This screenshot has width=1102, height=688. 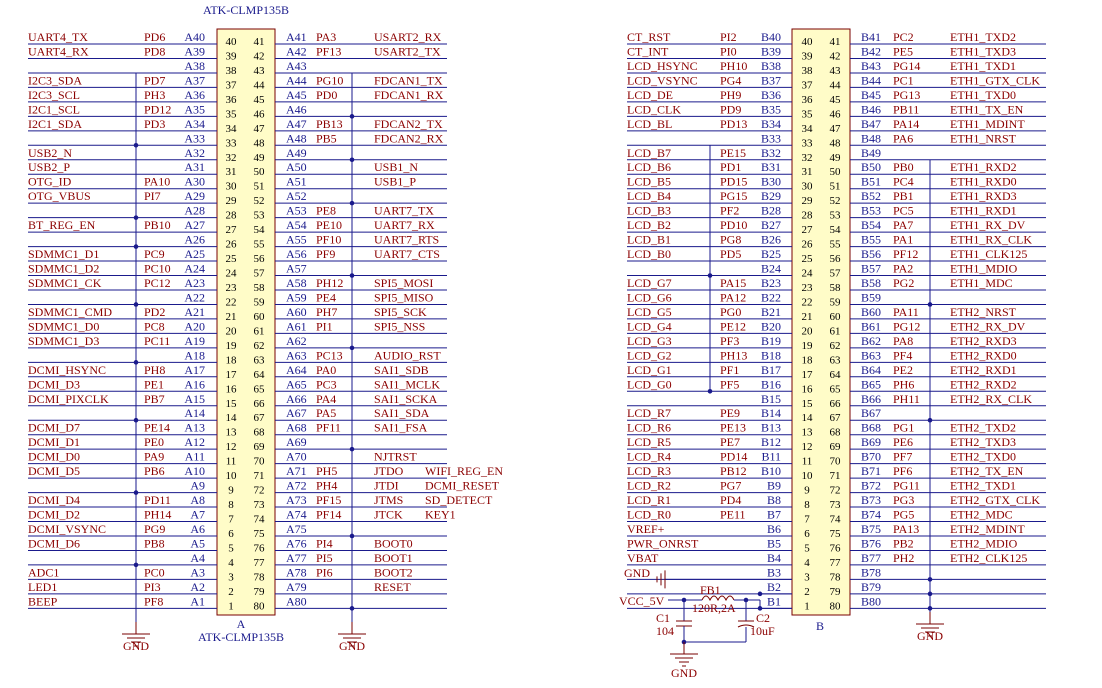 I want to click on pin-number: 61, so click(x=835, y=331).